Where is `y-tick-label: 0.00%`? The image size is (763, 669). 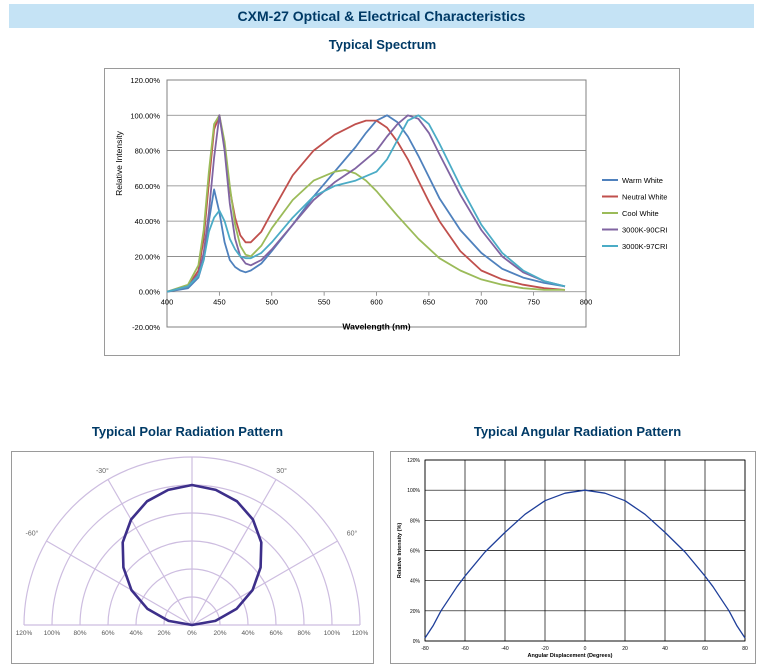
y-tick-label: 0.00% is located at coordinates (150, 292).